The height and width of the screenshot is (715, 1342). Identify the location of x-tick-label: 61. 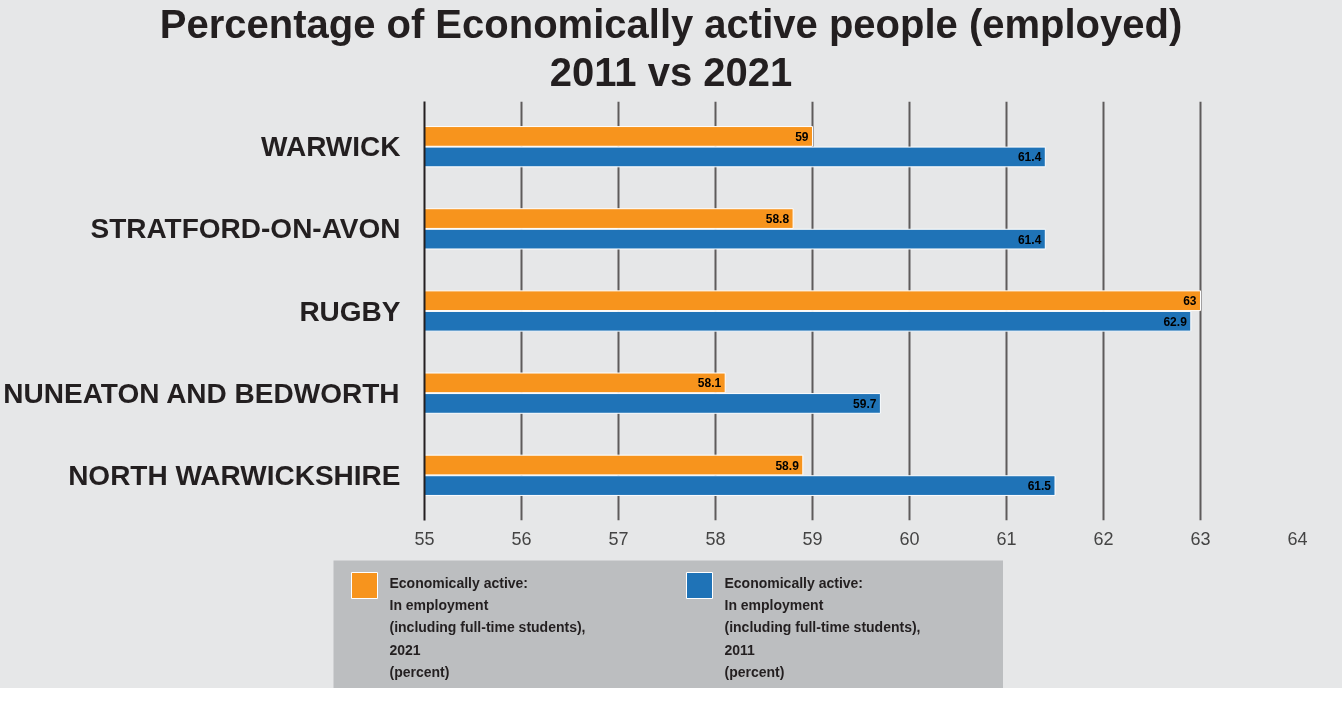
(1006, 538).